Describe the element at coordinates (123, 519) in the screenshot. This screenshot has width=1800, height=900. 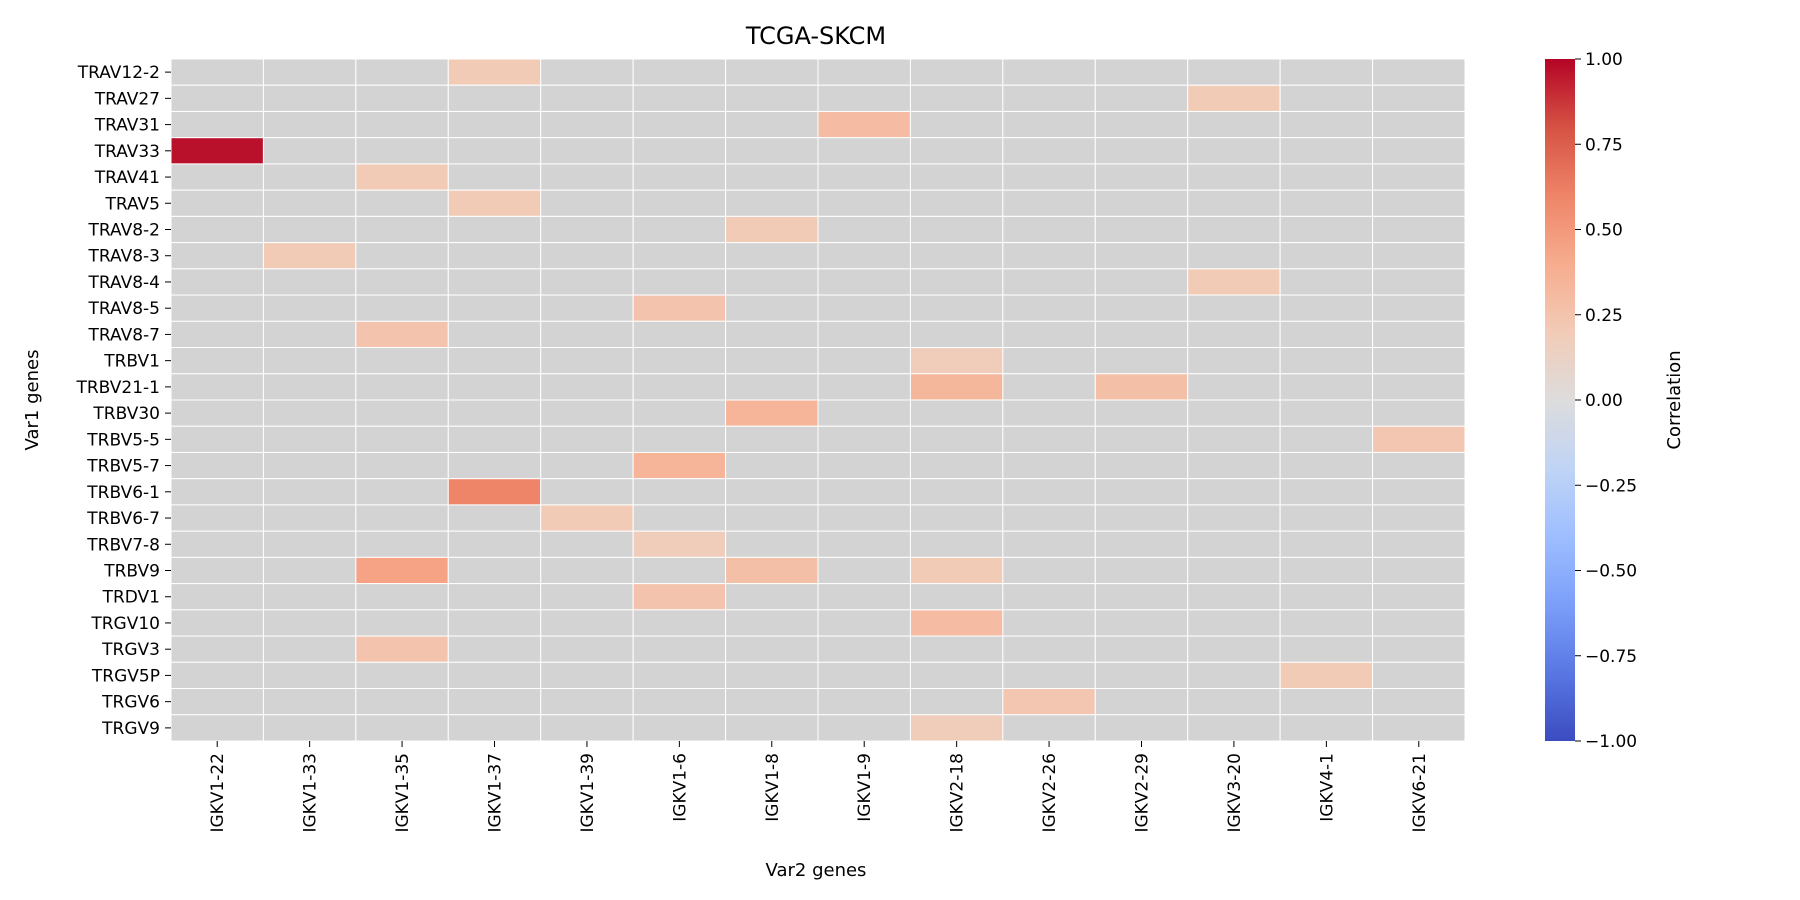
I see `y-tick-label: TRBV6-7` at that location.